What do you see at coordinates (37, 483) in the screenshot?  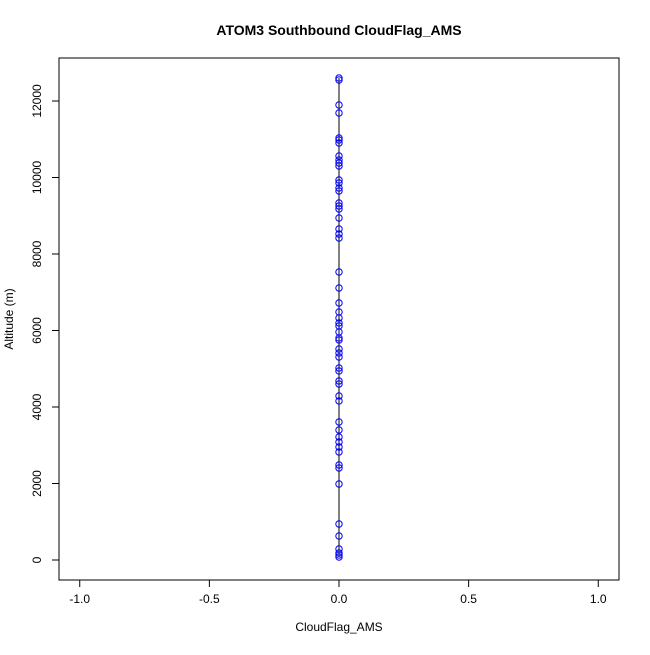 I see `y-tick-label: 2000` at bounding box center [37, 483].